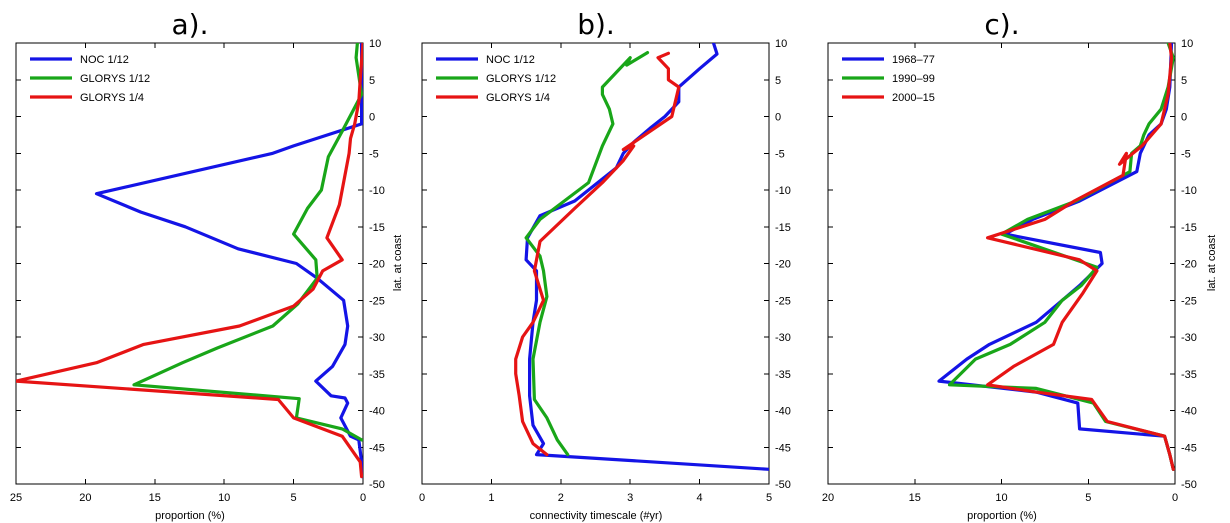 The height and width of the screenshot is (523, 1230). What do you see at coordinates (1212, 263) in the screenshot?
I see `panel-c-y-axis-title: lat. at coast` at bounding box center [1212, 263].